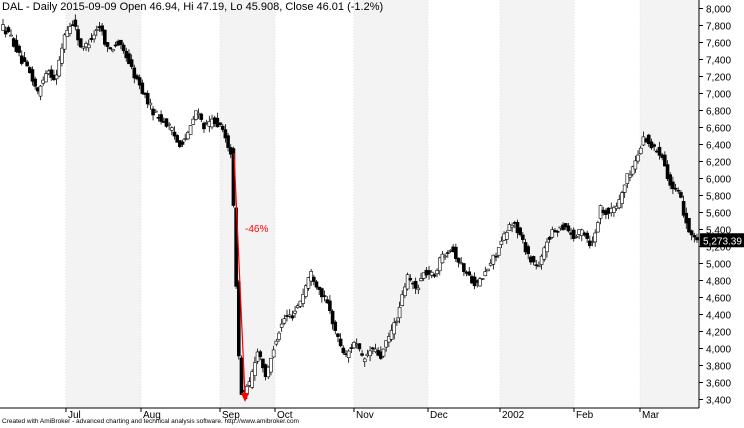 This screenshot has height=428, width=744. I want to click on y-tick-label: 5,400, so click(718, 231).